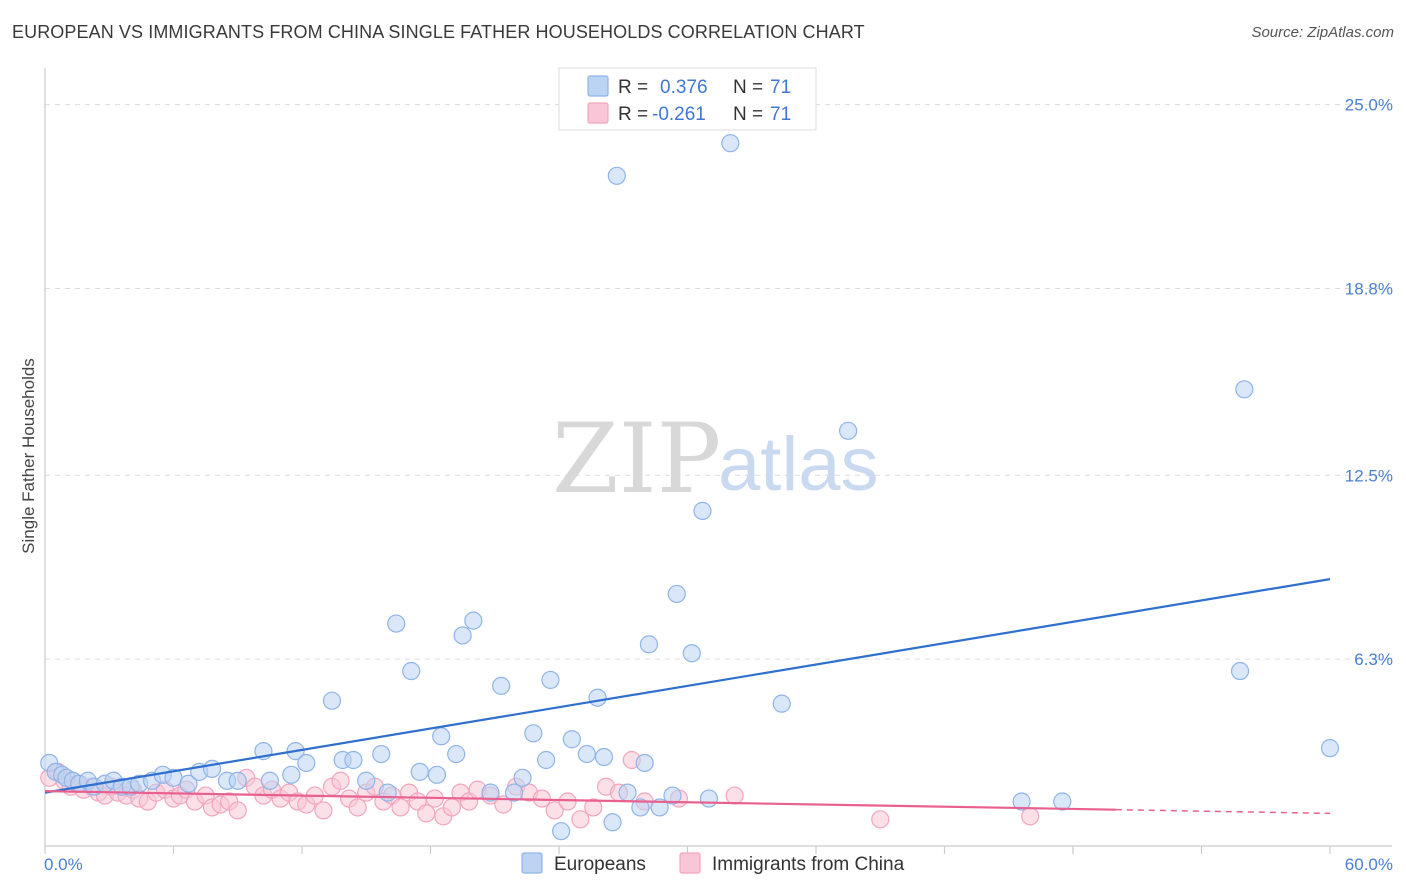 This screenshot has width=1406, height=892. Describe the element at coordinates (1369, 864) in the screenshot. I see `x-tick-label: 60.0%` at that location.